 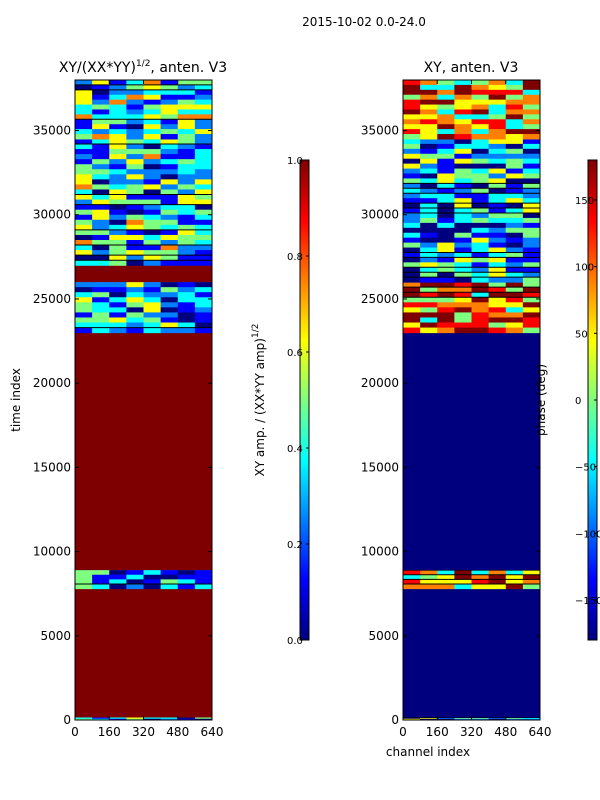 I want to click on y-tick-label: 5000, so click(x=55, y=636).